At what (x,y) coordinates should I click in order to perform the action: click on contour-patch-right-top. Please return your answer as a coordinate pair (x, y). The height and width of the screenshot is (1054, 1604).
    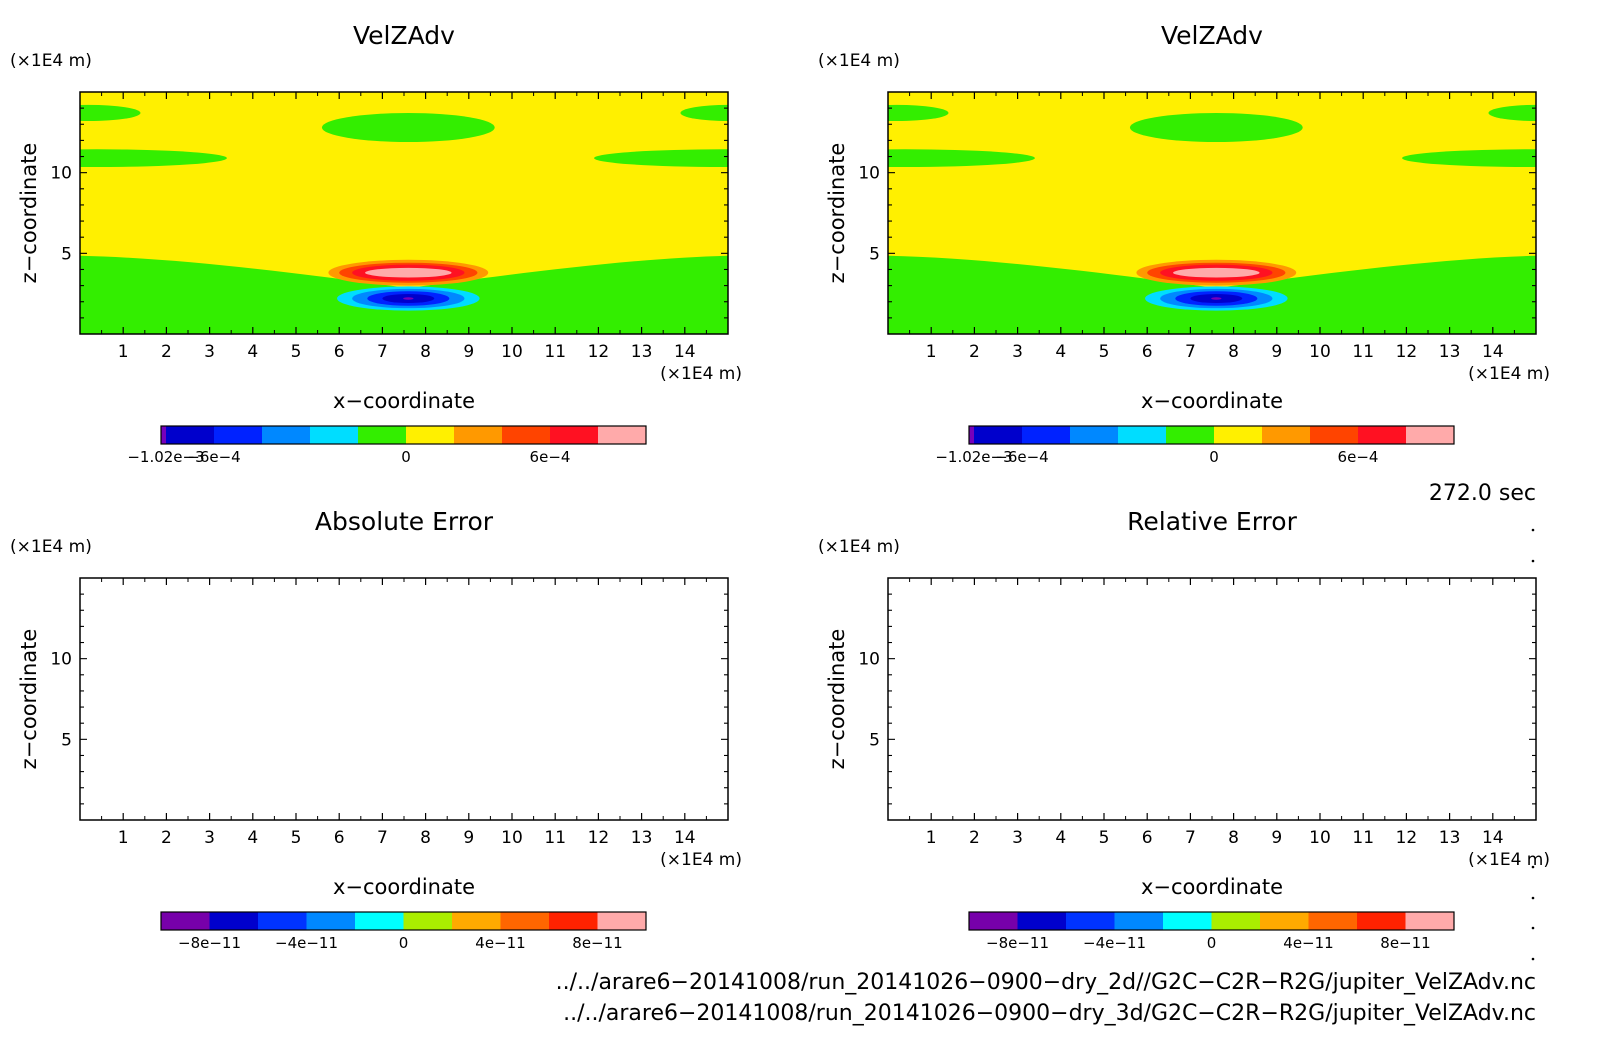
    Looking at the image, I should click on (1512, 113).